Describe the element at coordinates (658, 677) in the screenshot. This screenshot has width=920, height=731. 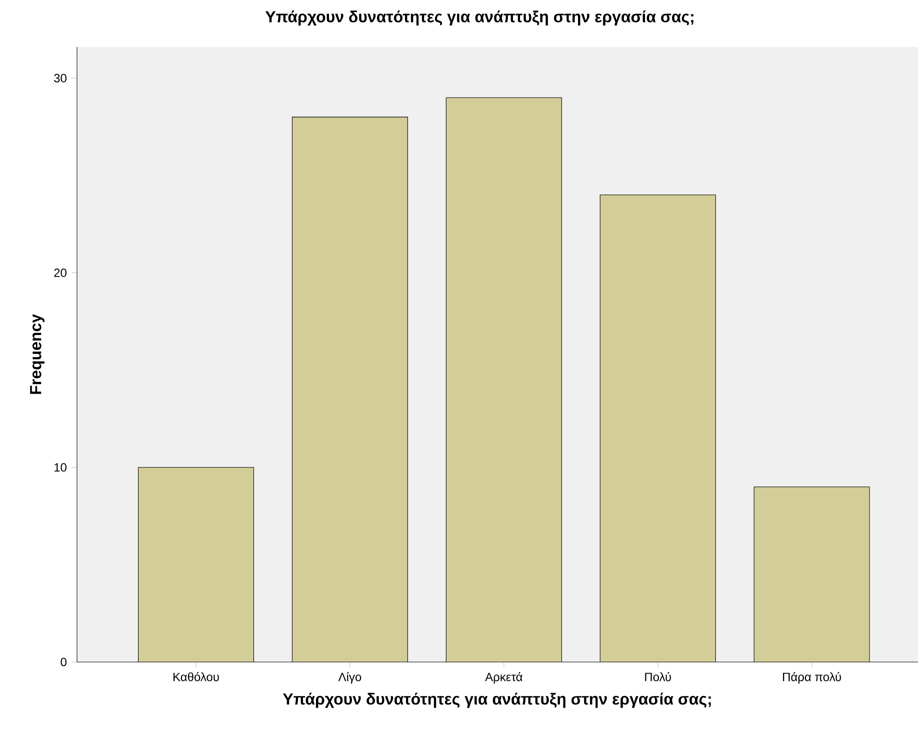
I see `x-tick-label: Πολύ` at that location.